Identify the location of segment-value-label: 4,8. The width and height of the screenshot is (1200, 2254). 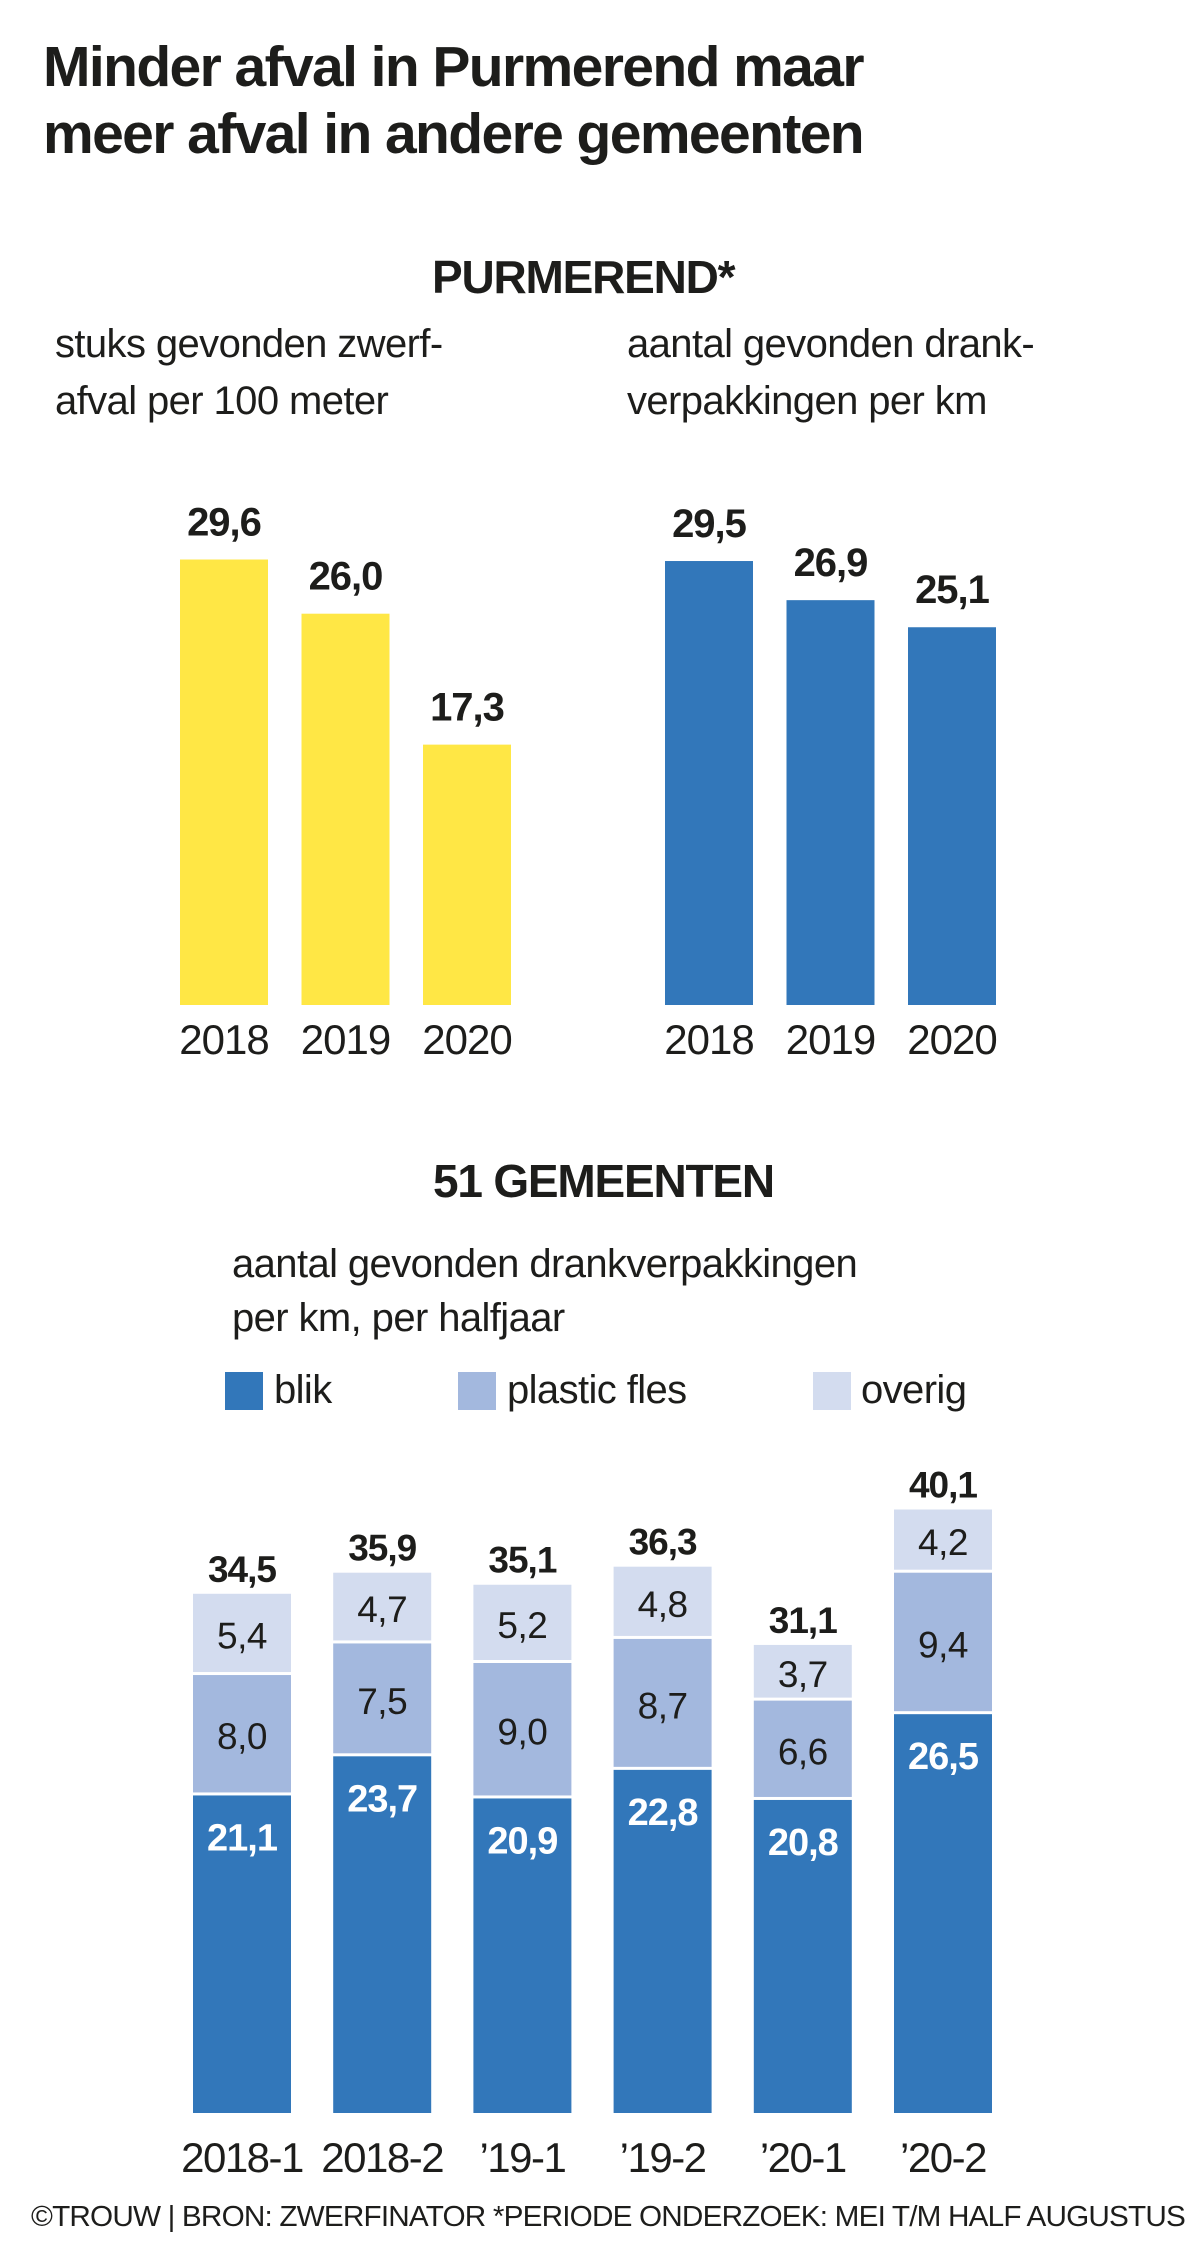
(663, 1604).